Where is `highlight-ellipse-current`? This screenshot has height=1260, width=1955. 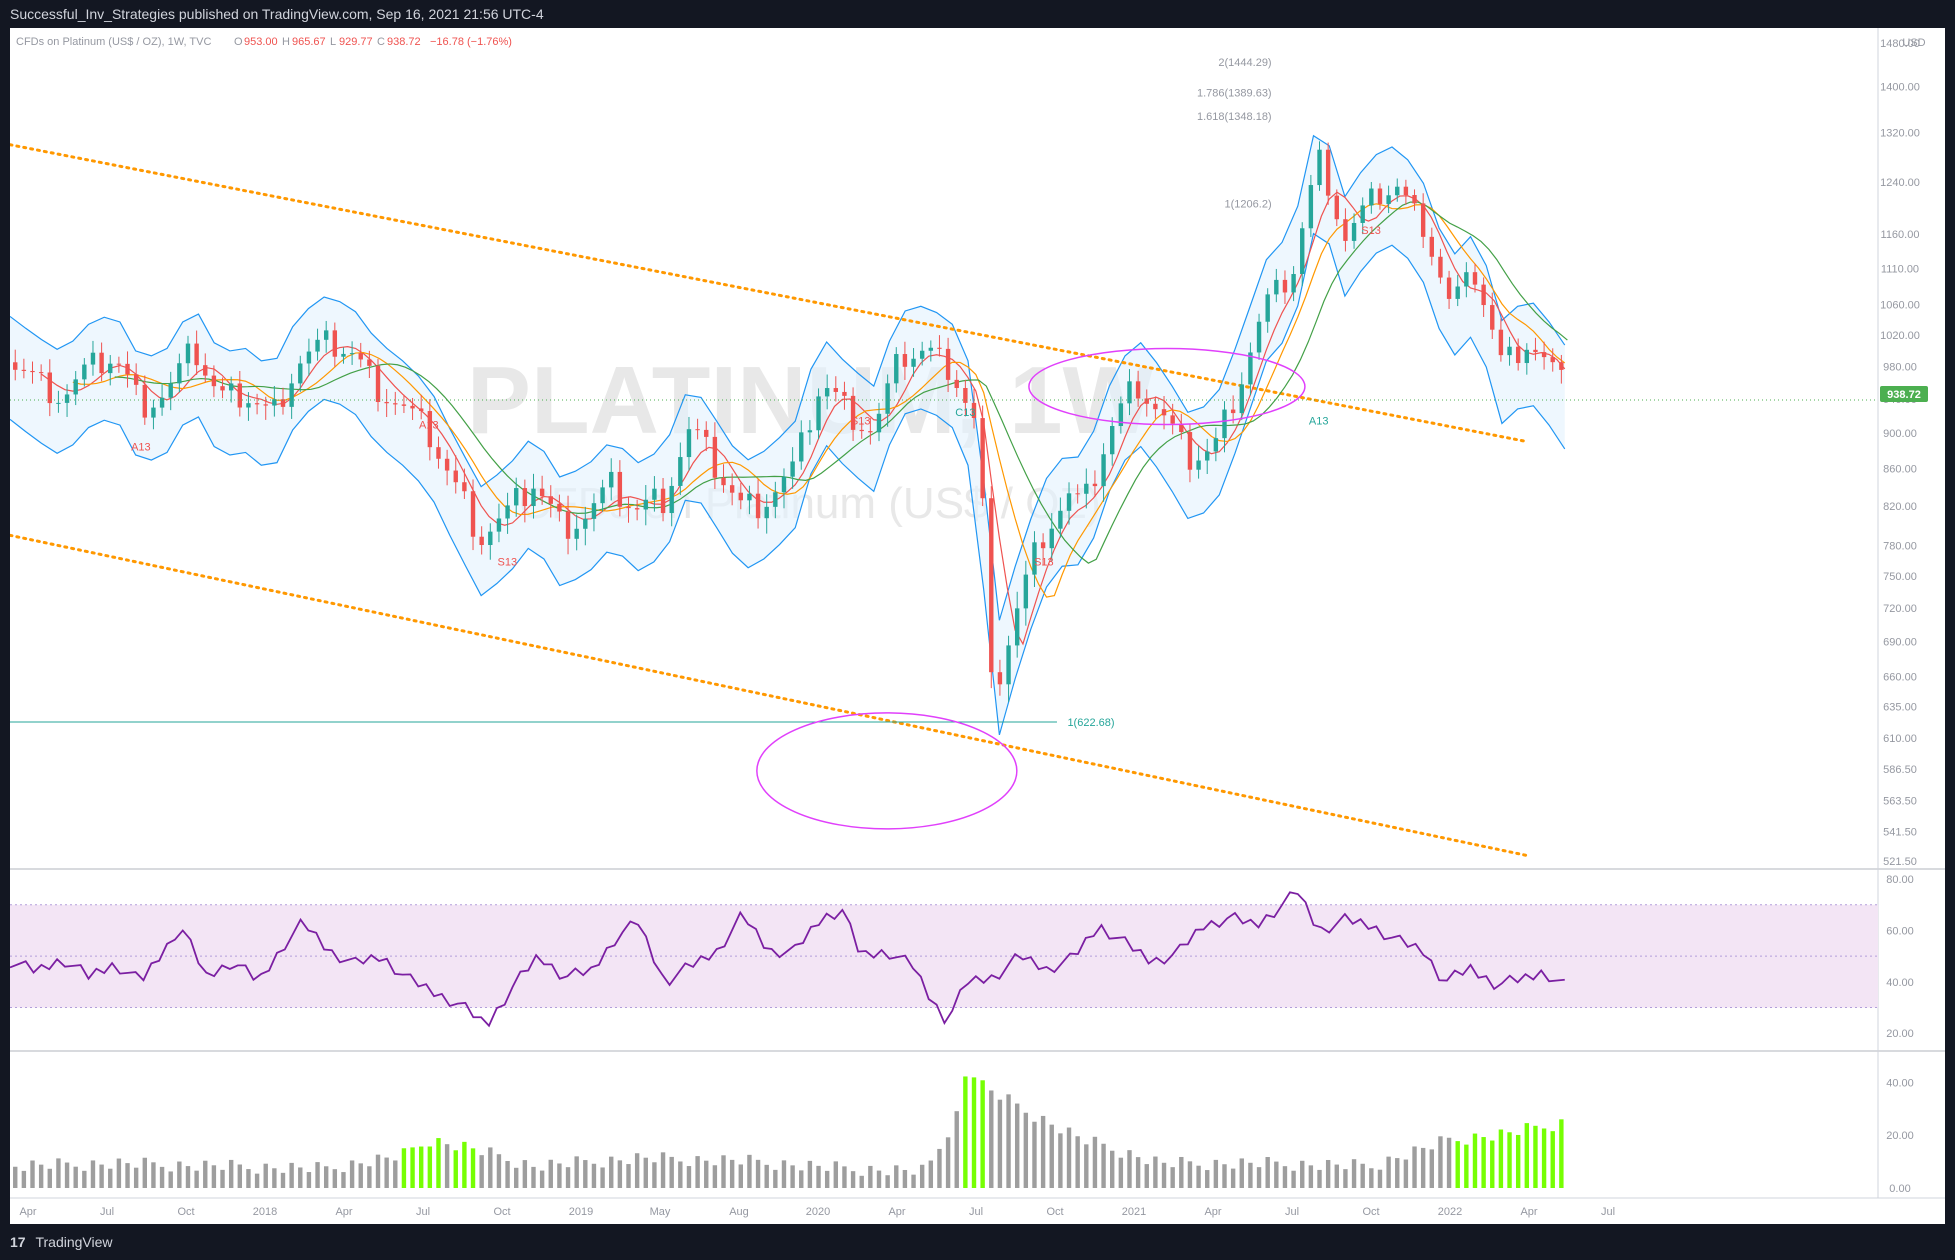 highlight-ellipse-current is located at coordinates (1167, 386).